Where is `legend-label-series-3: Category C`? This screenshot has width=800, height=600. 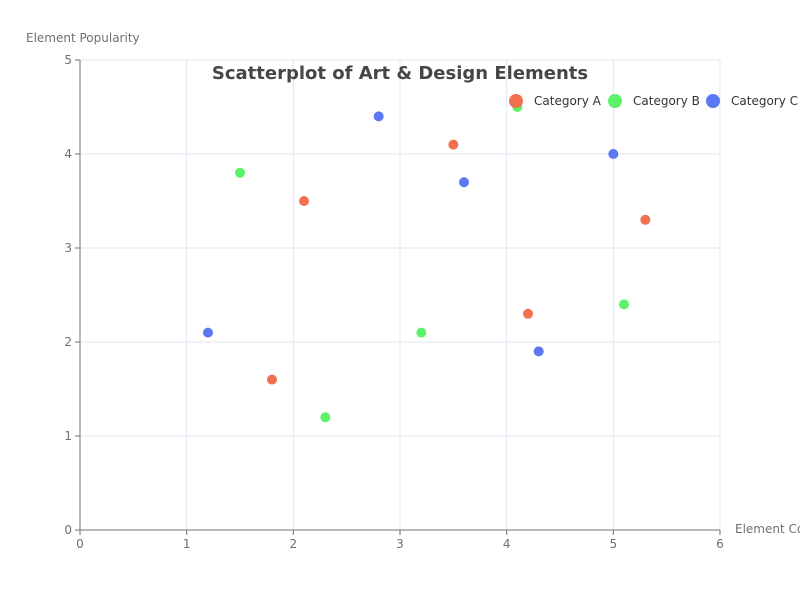 legend-label-series-3: Category C is located at coordinates (764, 101).